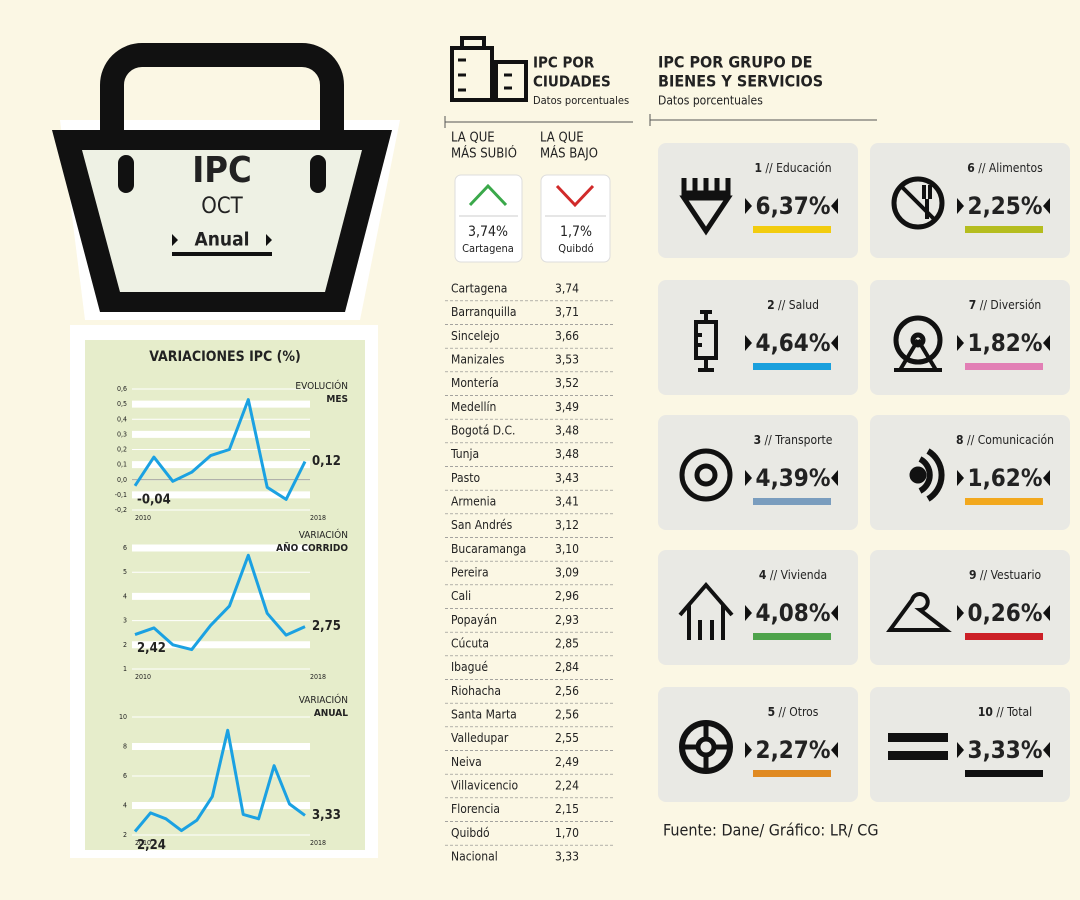  I want to click on chart-sublabel: MES, so click(337, 399).